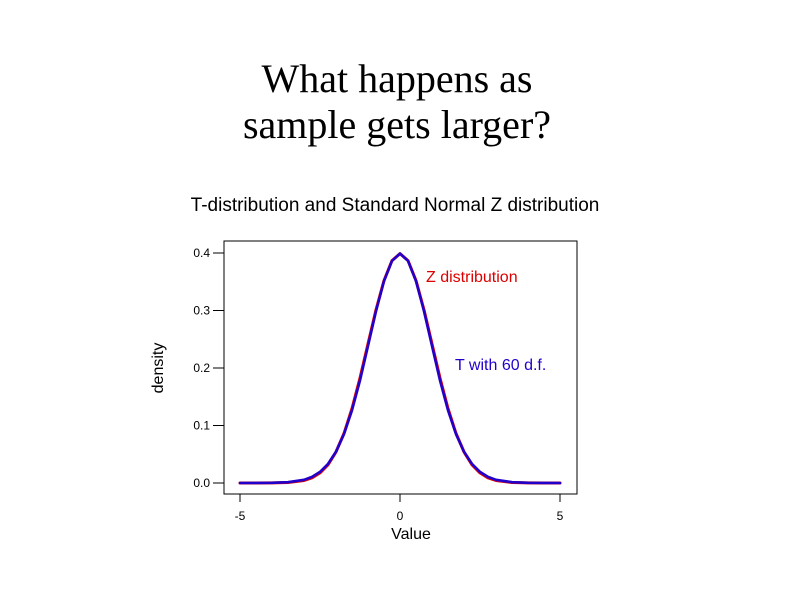 The height and width of the screenshot is (595, 794). What do you see at coordinates (397, 124) in the screenshot?
I see `slide-title-line-2: sample gets larger?` at bounding box center [397, 124].